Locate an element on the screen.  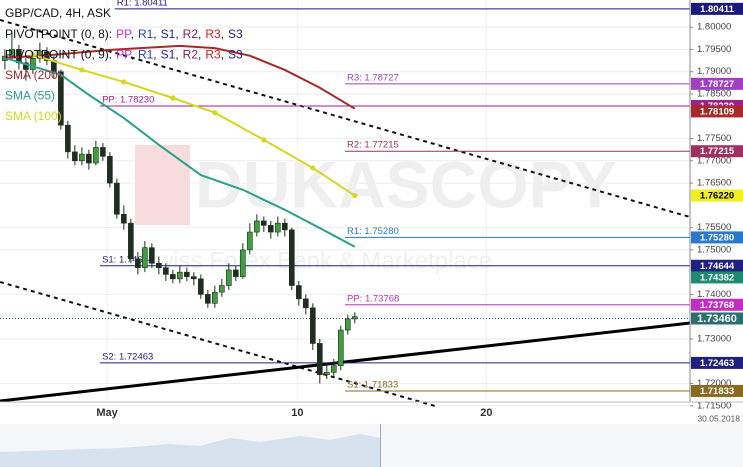
price-tag-label: 1.78727 is located at coordinates (717, 84).